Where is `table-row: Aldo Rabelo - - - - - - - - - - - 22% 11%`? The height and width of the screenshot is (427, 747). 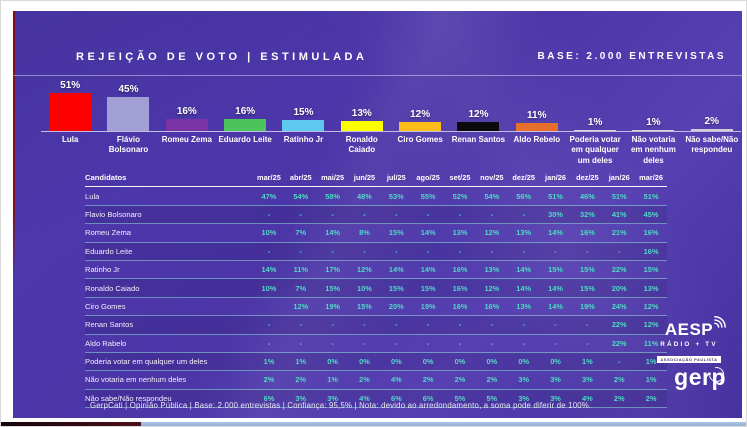
table-row: Aldo Rabelo - - - - - - - - - - - 22% 11% is located at coordinates (376, 344).